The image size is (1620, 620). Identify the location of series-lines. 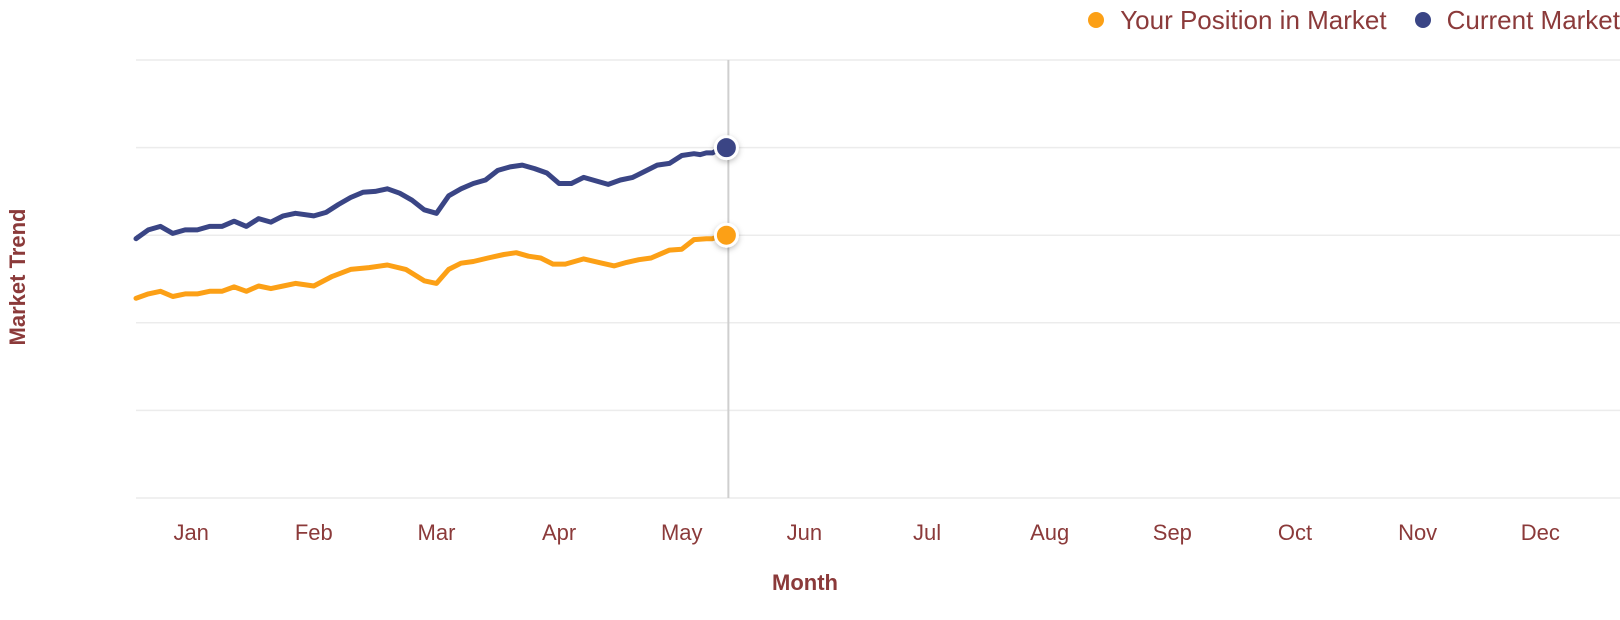
(429, 223).